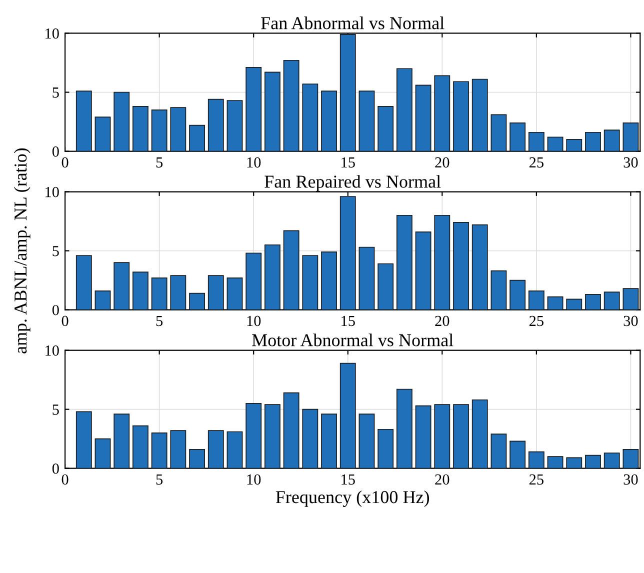 The width and height of the screenshot is (644, 573). I want to click on chart-title: Fan Repaired vs Normal, so click(352, 183).